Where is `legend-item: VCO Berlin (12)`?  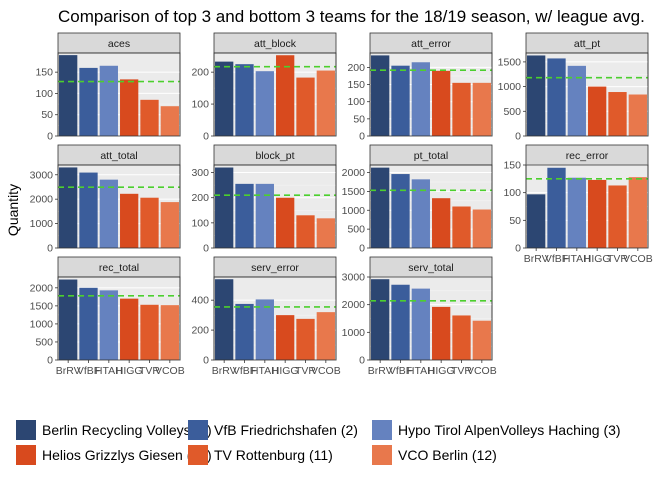
legend-item: VCO Berlin (12) is located at coordinates (434, 455).